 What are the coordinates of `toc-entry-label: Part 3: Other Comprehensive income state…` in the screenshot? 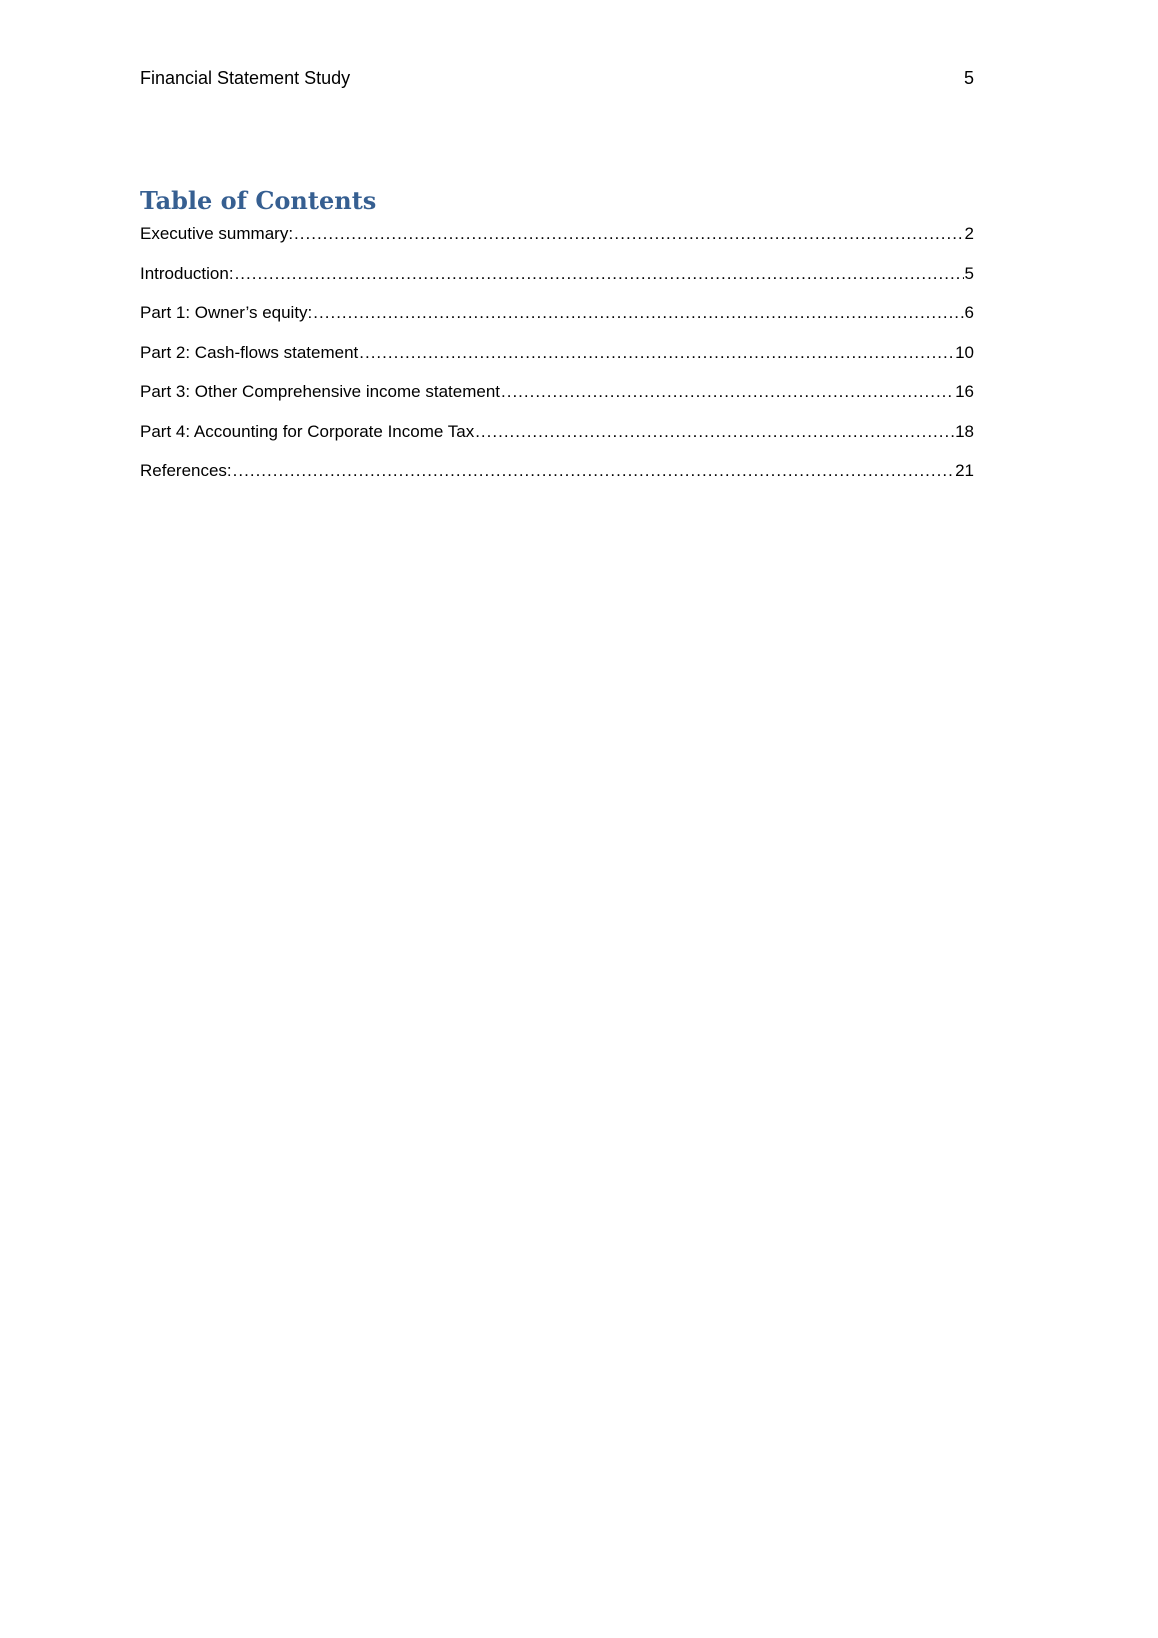 It's located at (320, 391).